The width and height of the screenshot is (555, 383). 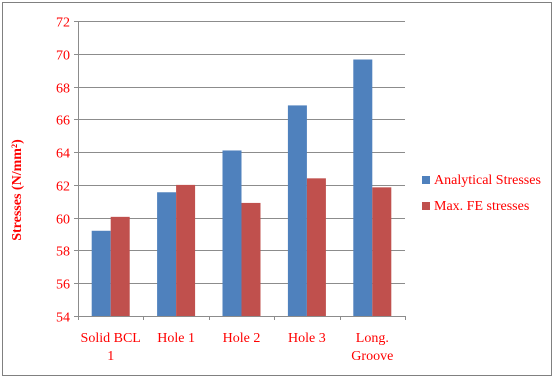 I want to click on x-tick-label: Solid BCL 1, so click(x=111, y=347).